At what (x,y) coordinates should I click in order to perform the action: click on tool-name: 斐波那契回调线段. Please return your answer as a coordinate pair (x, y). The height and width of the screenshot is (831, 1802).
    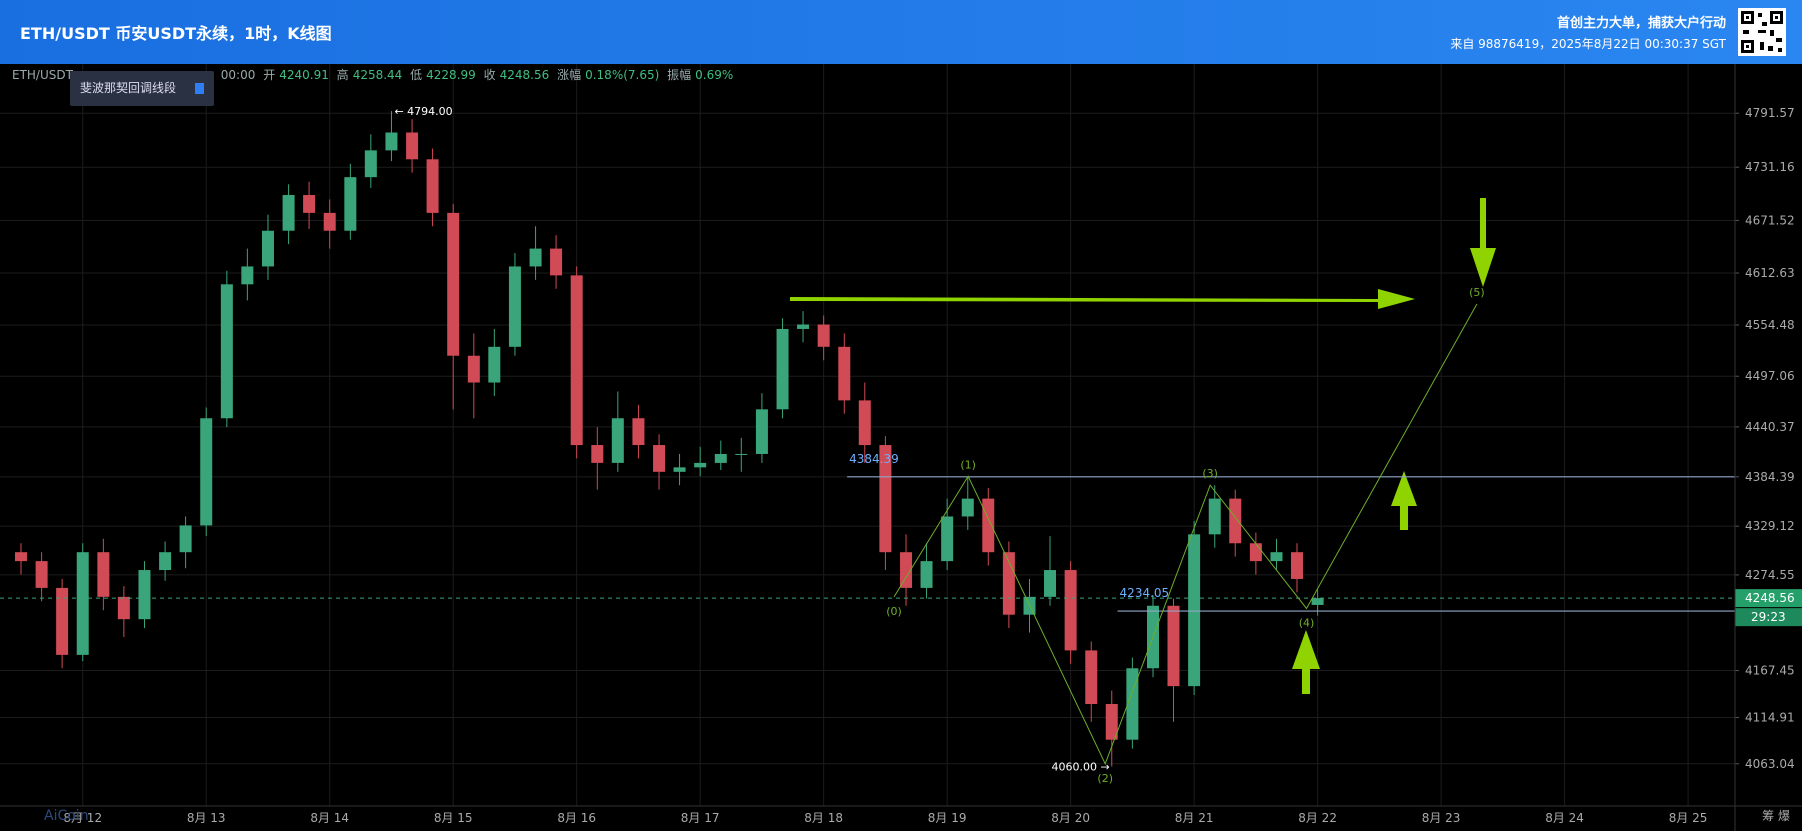
    Looking at the image, I should click on (128, 88).